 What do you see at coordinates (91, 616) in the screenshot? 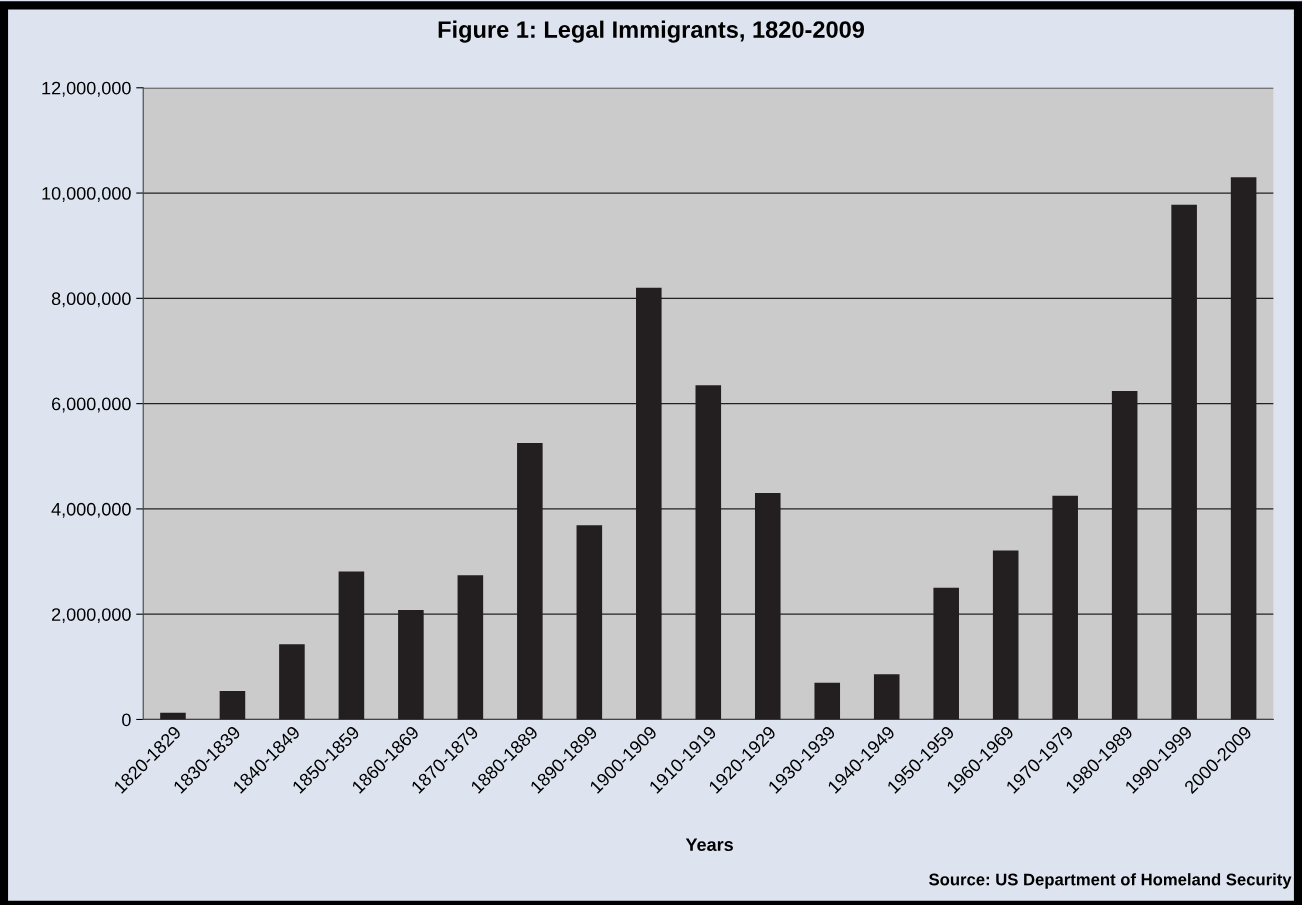
I see `y-tick-label: 2,000,000` at bounding box center [91, 616].